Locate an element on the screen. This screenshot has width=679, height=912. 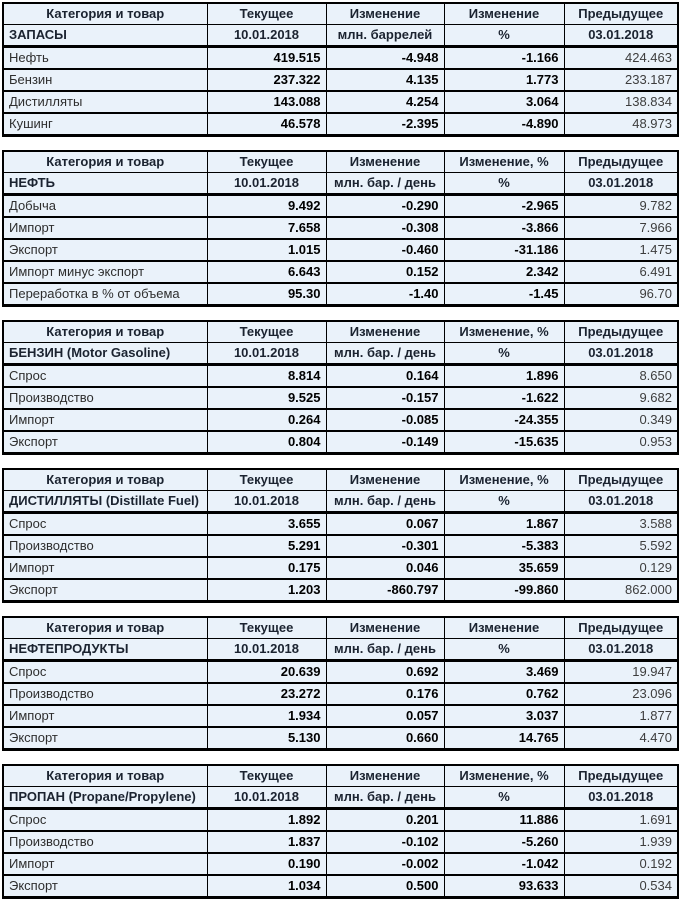
table-row: Спрос 8.814 0.164 1.896 8.650 is located at coordinates (340, 375).